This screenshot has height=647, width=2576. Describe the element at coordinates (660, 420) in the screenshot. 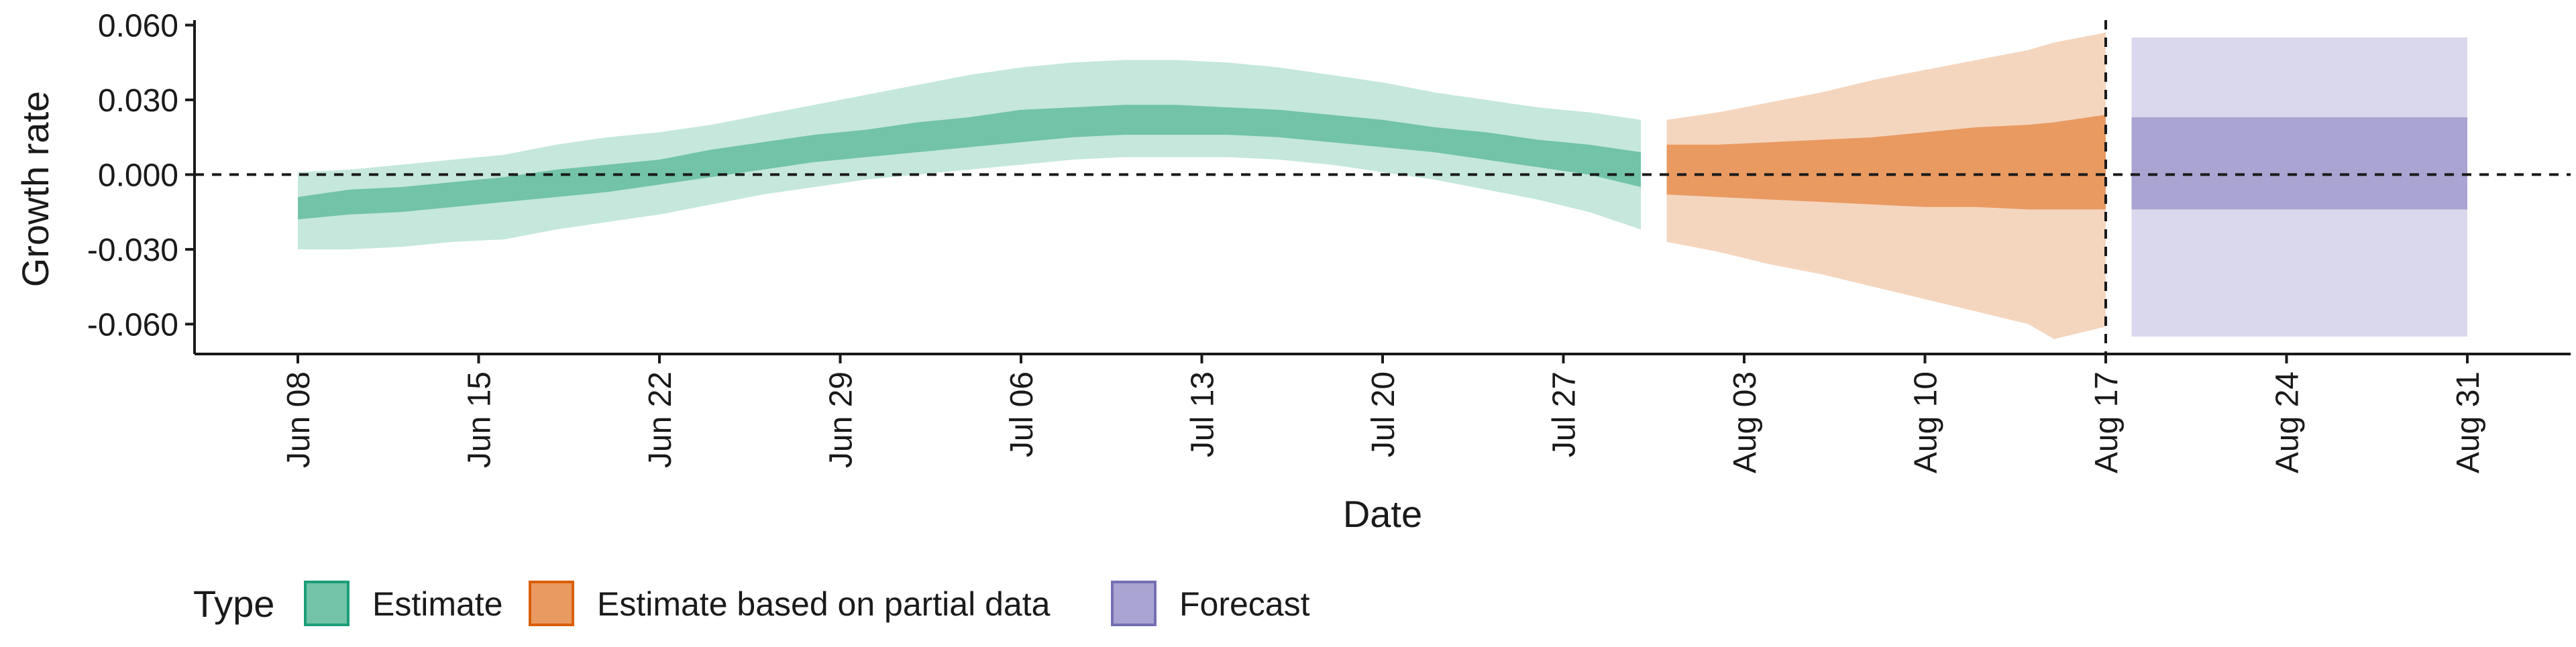

I see `x-tick-label: Jun 22` at that location.